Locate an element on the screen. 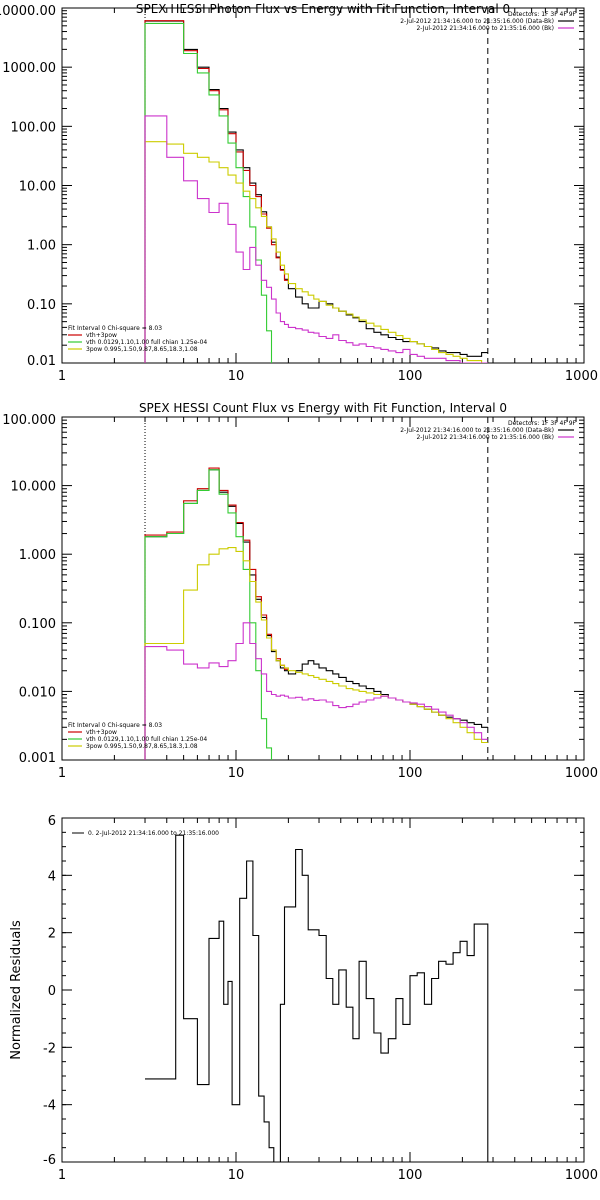 Image resolution: width=600 pixels, height=1200 pixels. y-tick-label: 2 is located at coordinates (52, 934).